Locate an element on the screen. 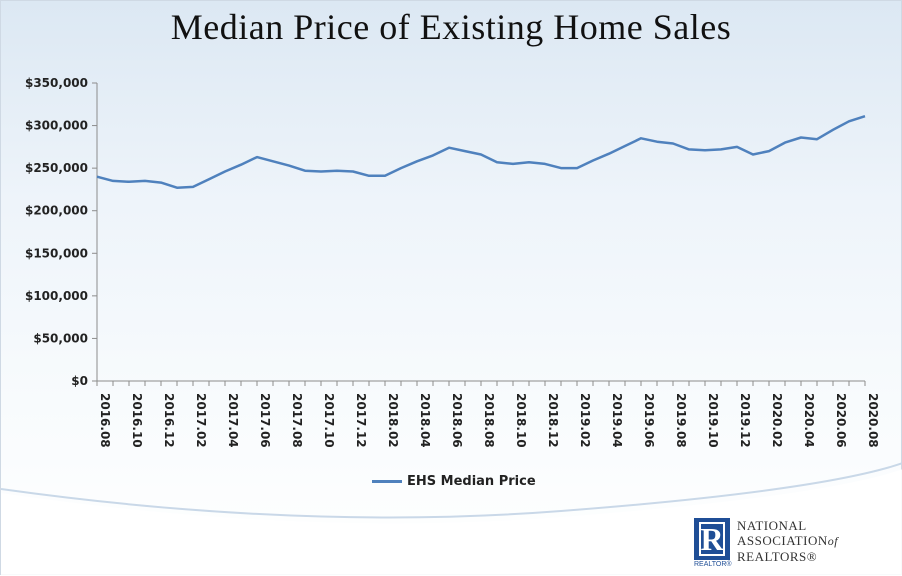  x-tick-label: 2020.06 is located at coordinates (841, 420).